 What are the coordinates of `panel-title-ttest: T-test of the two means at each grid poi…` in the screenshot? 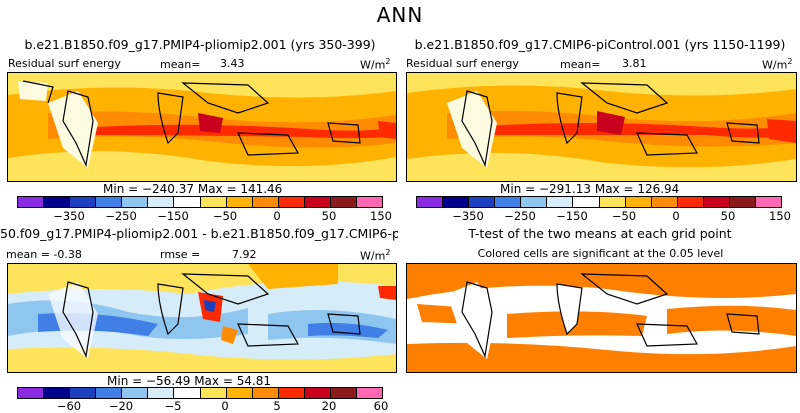 It's located at (600, 233).